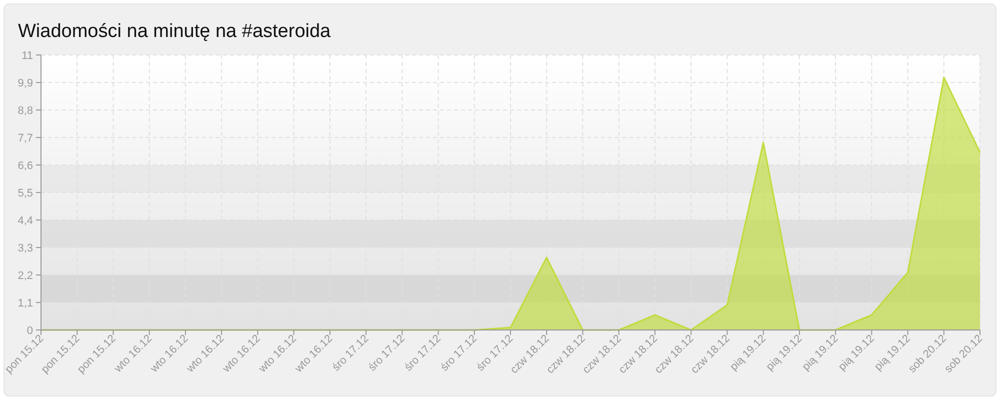  Describe the element at coordinates (25, 138) in the screenshot. I see `y-tick-label: 7,7` at that location.